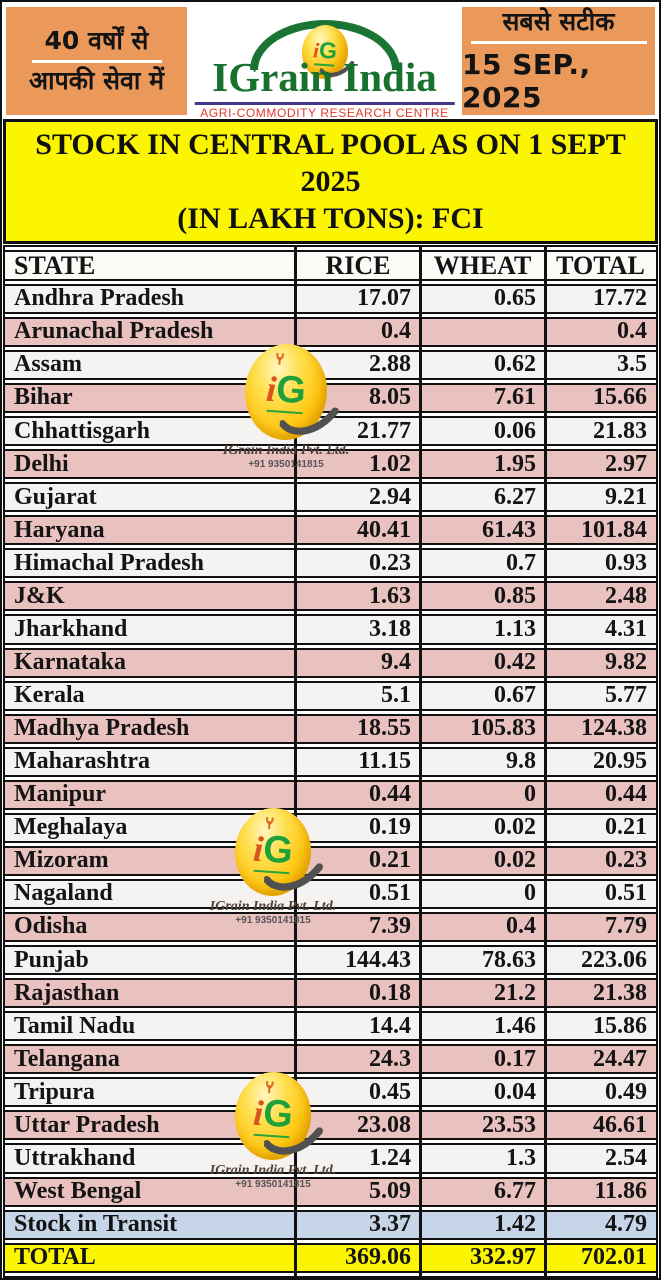 Image resolution: width=661 pixels, height=1280 pixels. Describe the element at coordinates (600, 1257) in the screenshot. I see `total-cell: 702.01` at that location.